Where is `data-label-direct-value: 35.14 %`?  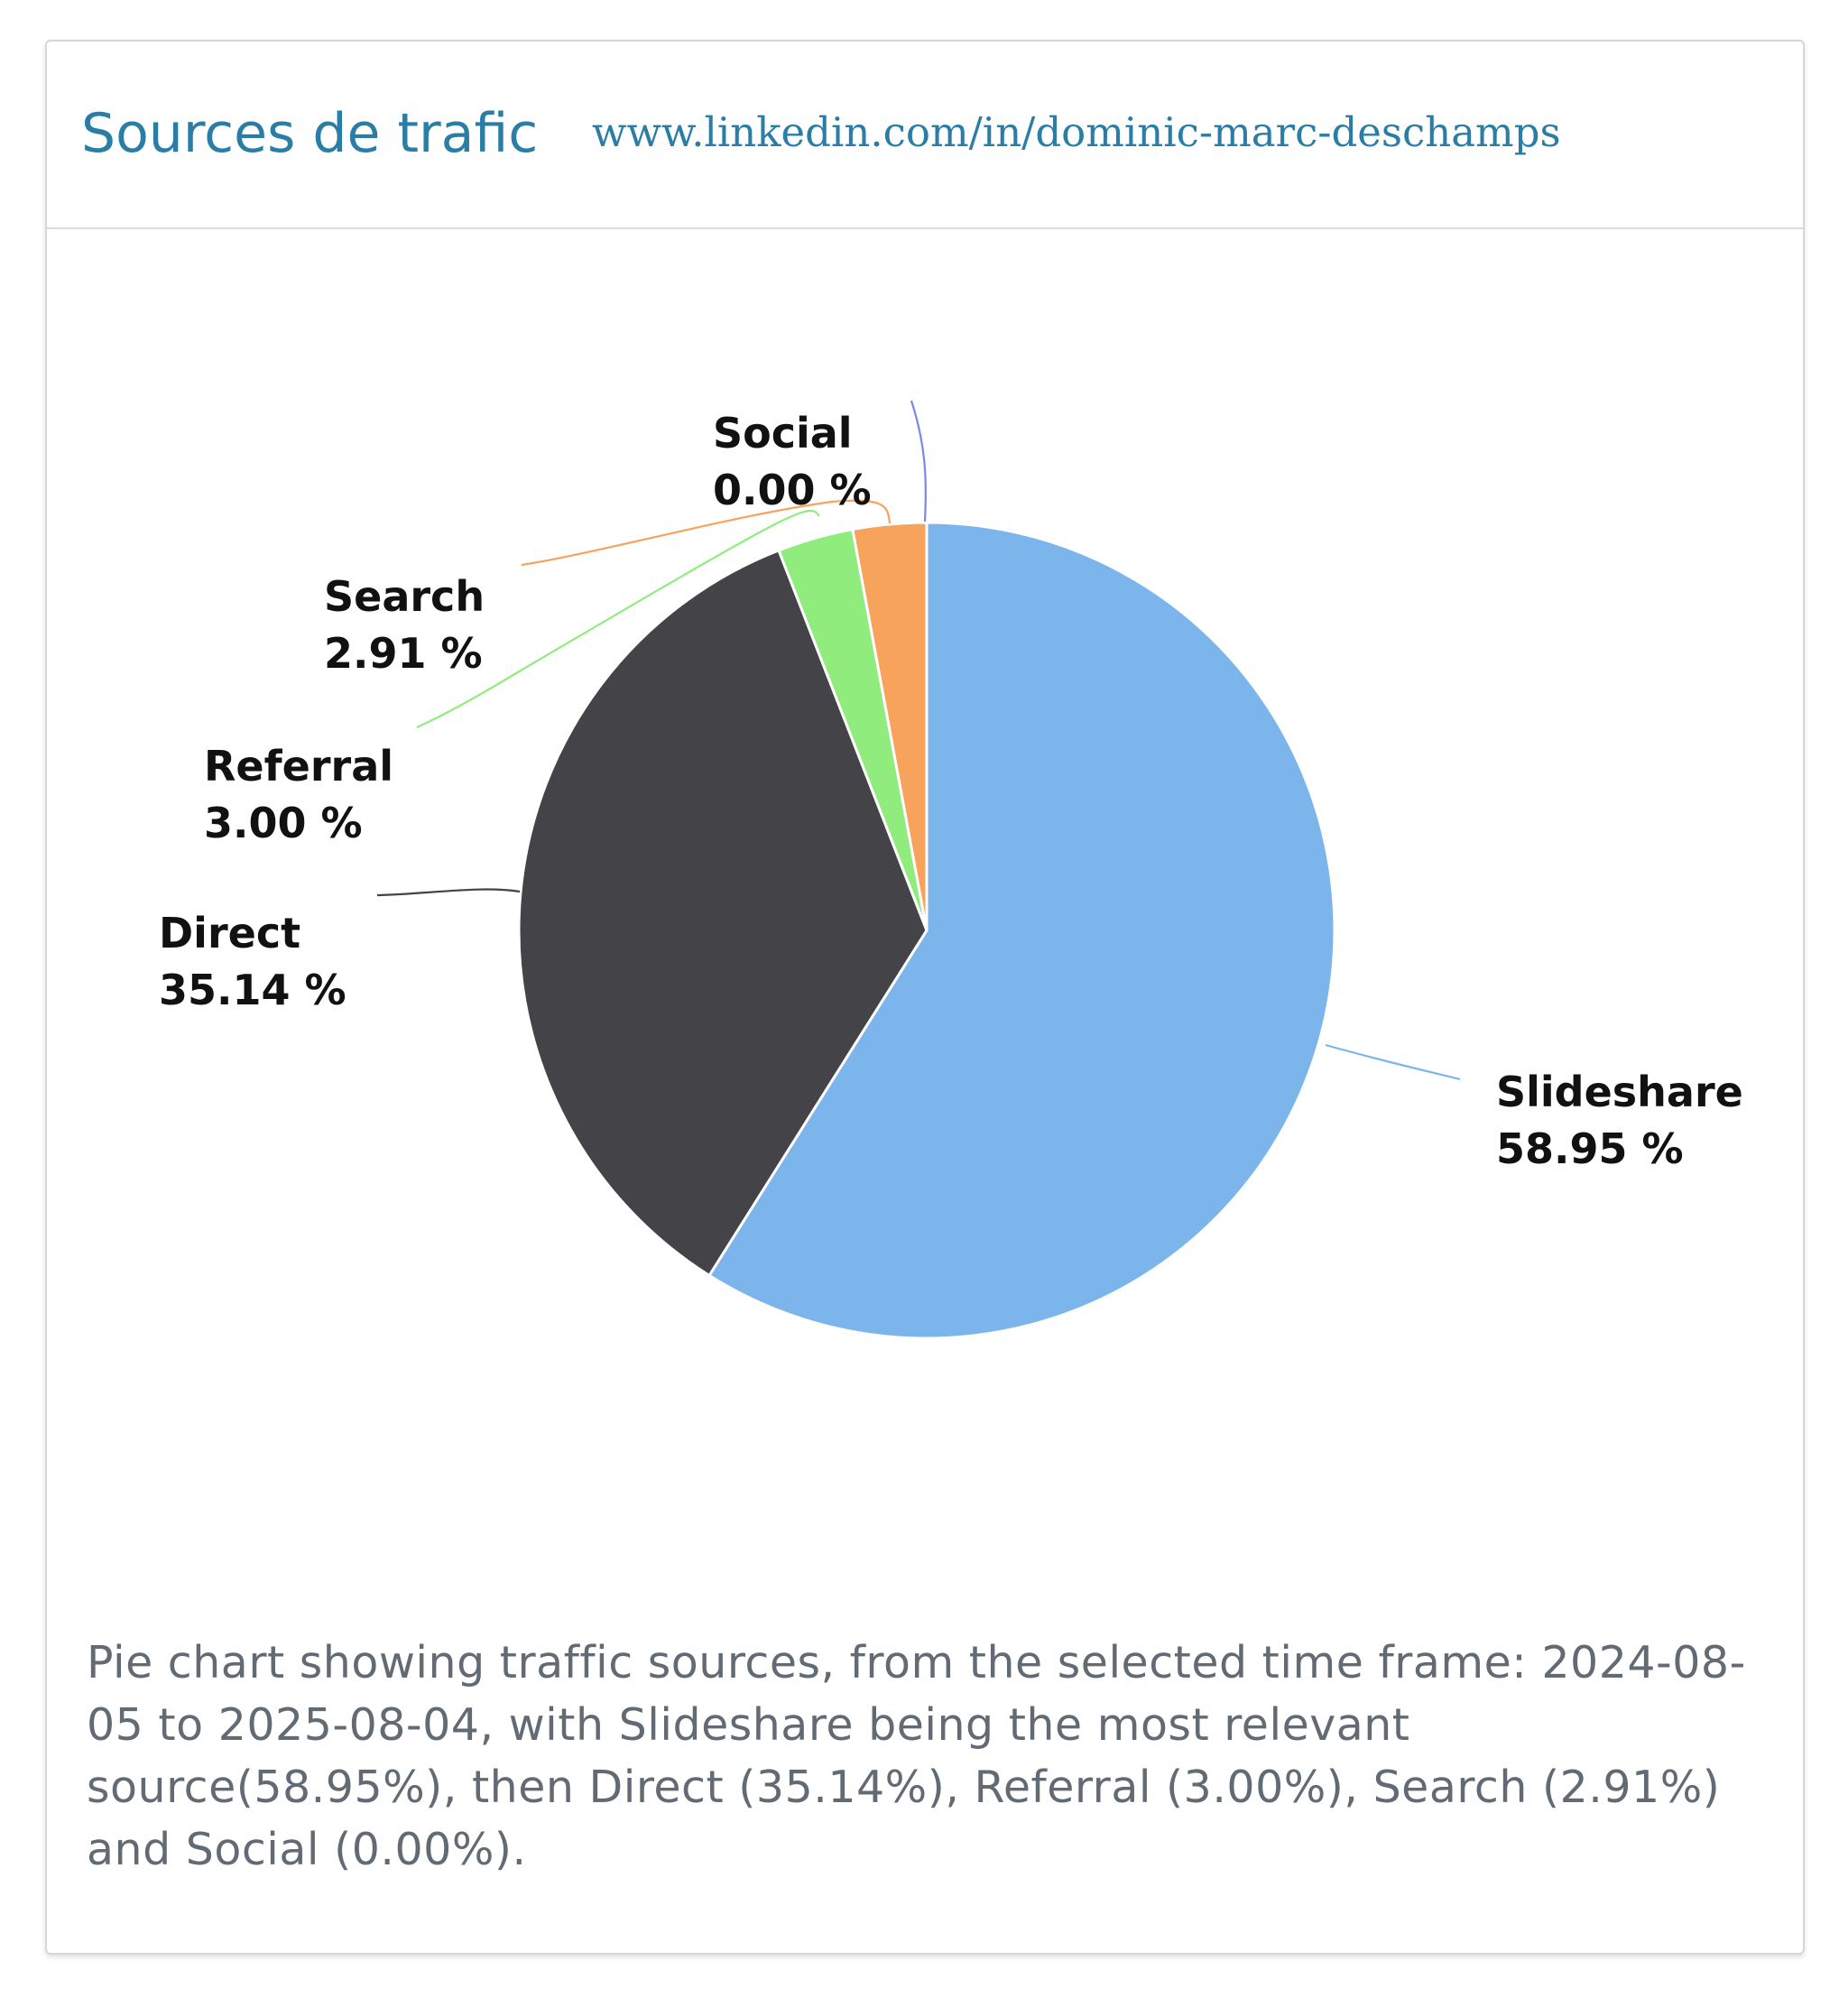 data-label-direct-value: 35.14 % is located at coordinates (252, 990).